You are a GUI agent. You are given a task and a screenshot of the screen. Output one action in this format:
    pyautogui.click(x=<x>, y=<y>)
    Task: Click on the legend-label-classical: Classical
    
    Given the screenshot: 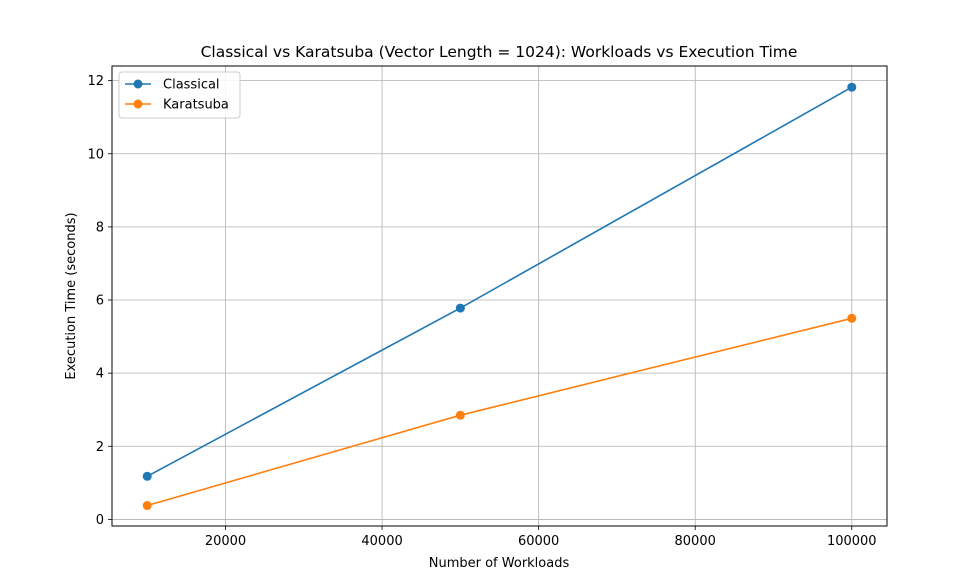 What is the action you would take?
    pyautogui.click(x=191, y=85)
    